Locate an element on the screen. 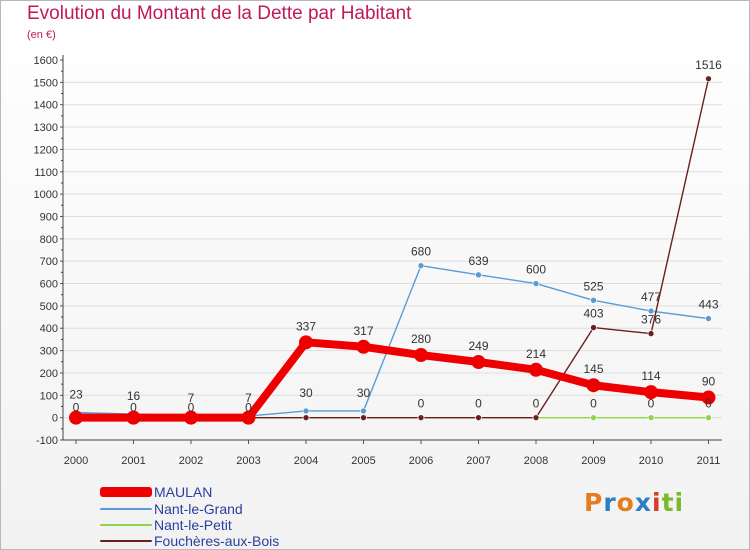  legend-item-nant-le-petit: Nant-le-Petit is located at coordinates (166, 525).